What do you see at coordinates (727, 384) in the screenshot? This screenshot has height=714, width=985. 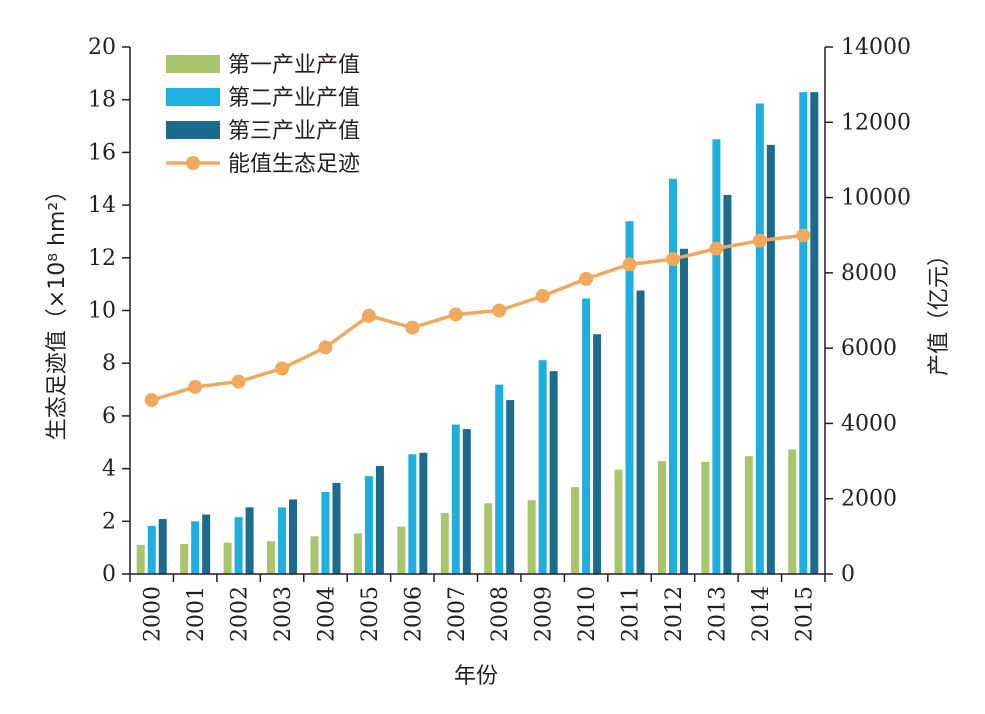 I see `bar-series3-2013` at bounding box center [727, 384].